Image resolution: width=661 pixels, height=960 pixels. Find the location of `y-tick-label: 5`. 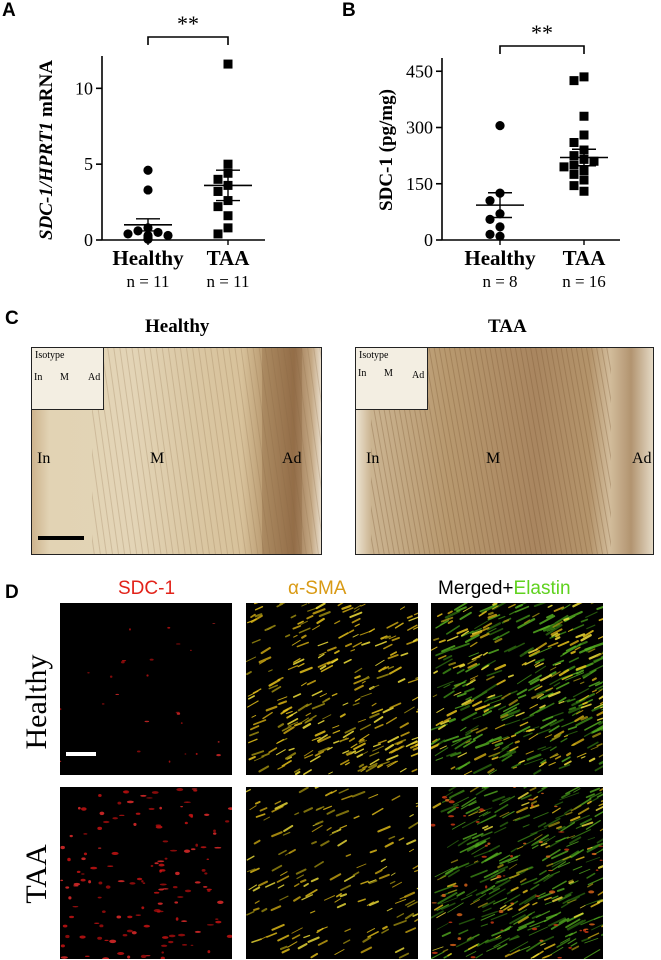

y-tick-label: 5 is located at coordinates (88, 164).